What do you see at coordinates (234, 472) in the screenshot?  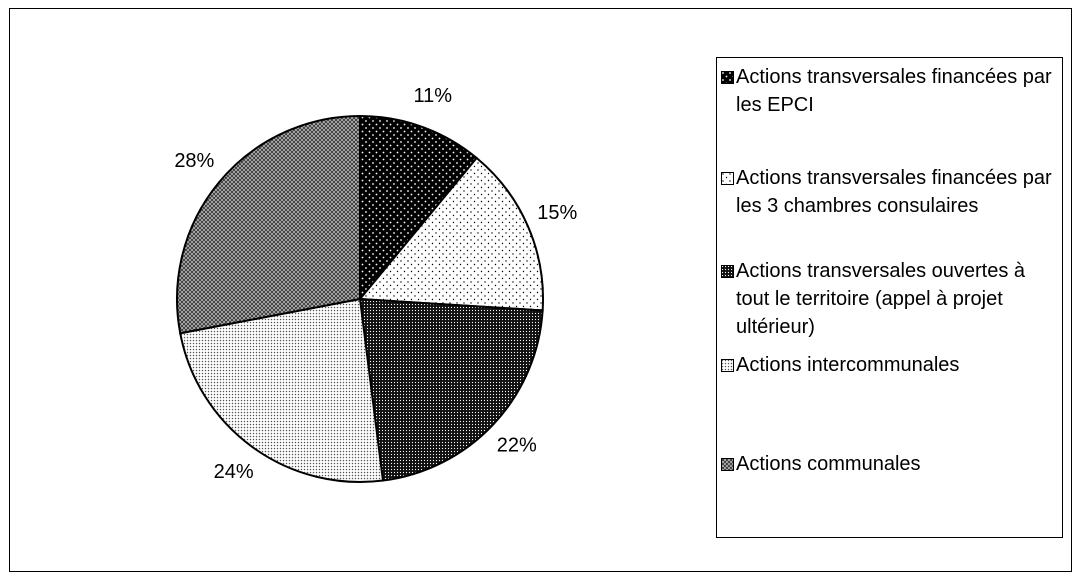 I see `data-label: 24%` at bounding box center [234, 472].